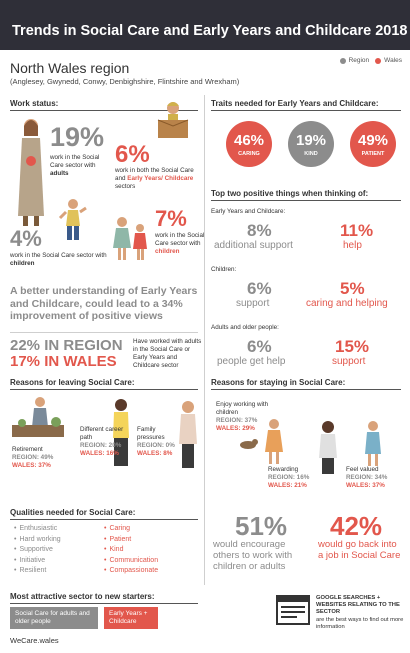 The width and height of the screenshot is (410, 653). I want to click on legend-region: Region, so click(359, 60).